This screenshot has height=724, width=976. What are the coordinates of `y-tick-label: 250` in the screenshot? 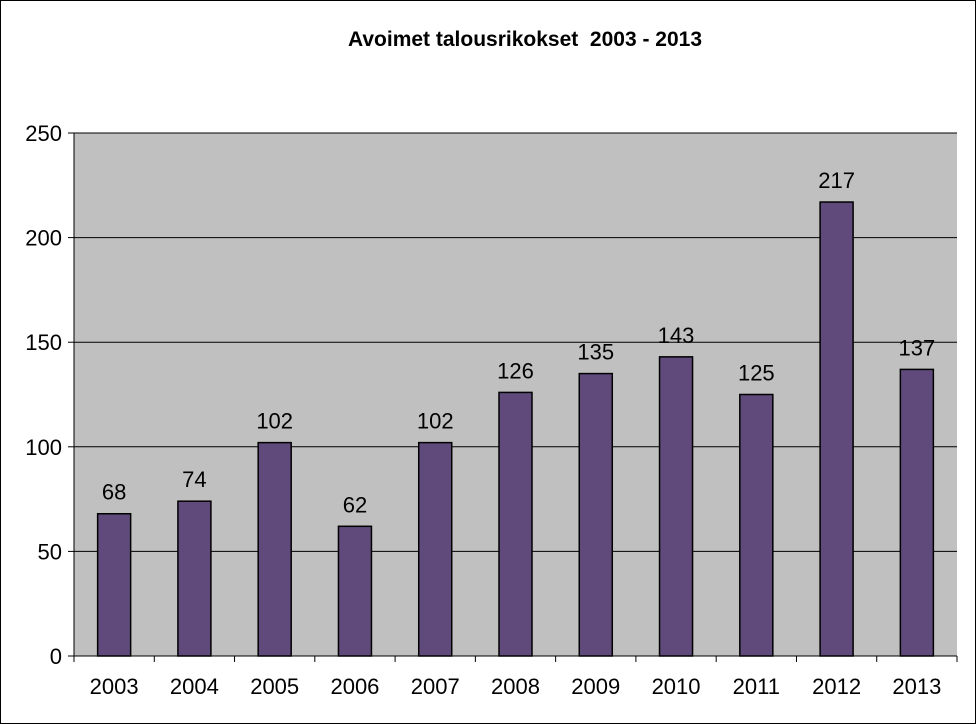 It's located at (43, 133).